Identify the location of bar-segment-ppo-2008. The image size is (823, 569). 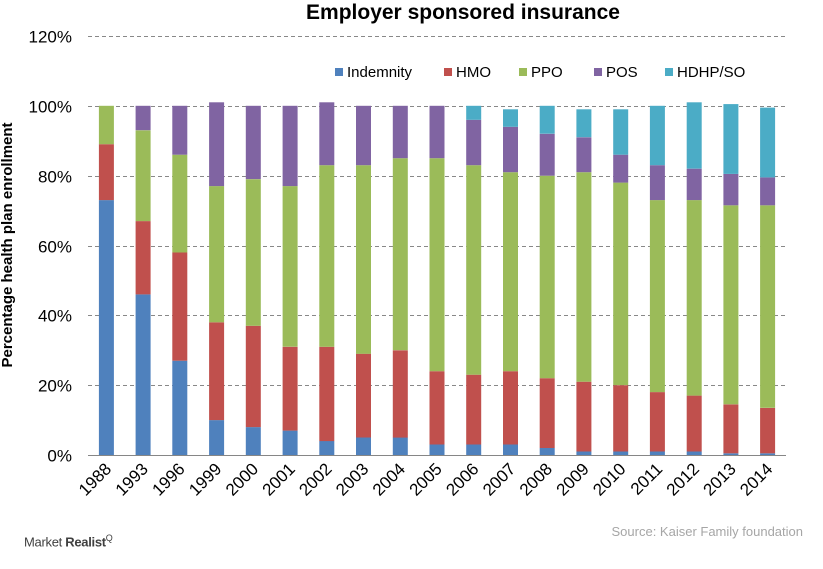
(547, 277).